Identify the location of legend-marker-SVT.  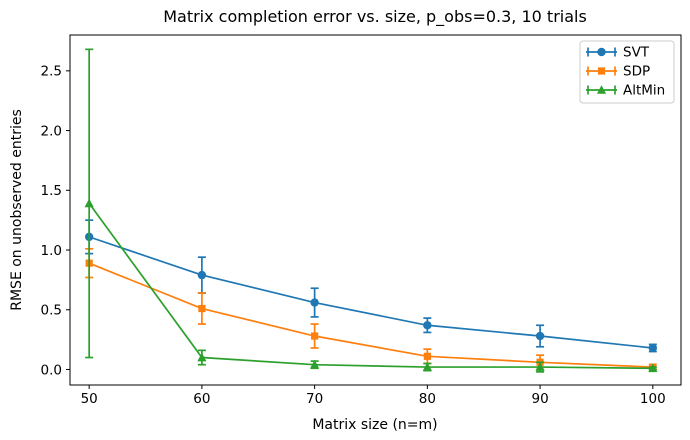
(601, 52).